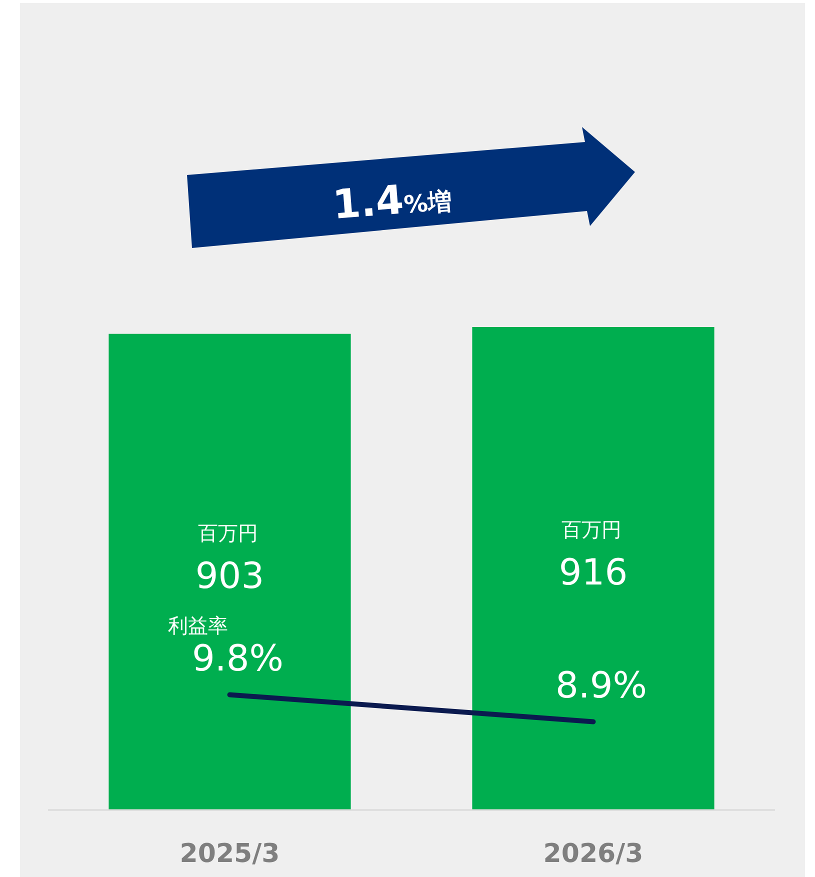  What do you see at coordinates (593, 573) in the screenshot?
I see `data-label: 916` at bounding box center [593, 573].